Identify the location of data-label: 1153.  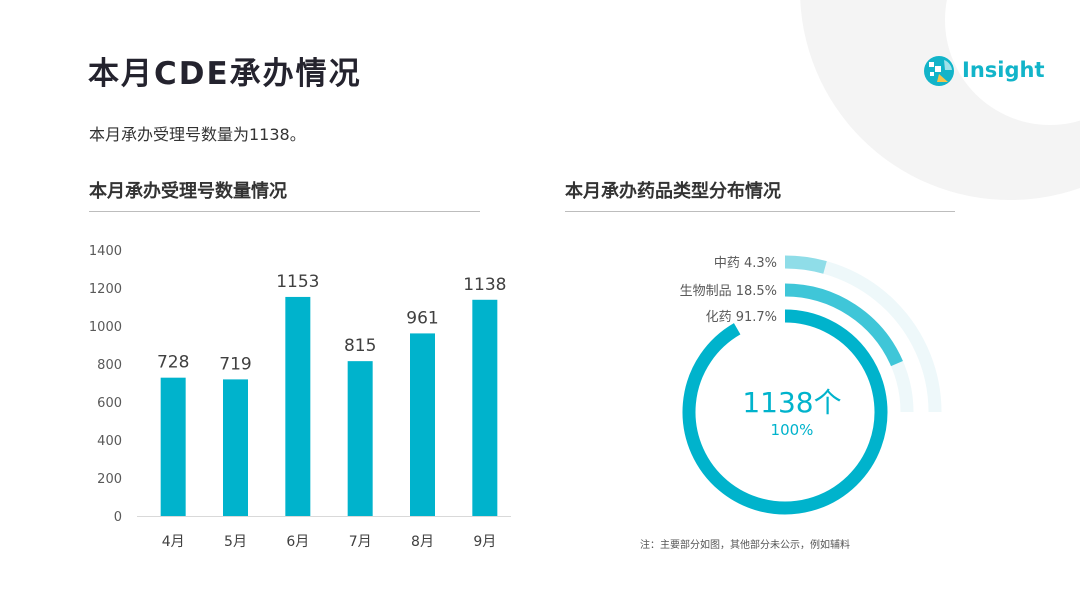
(297, 282).